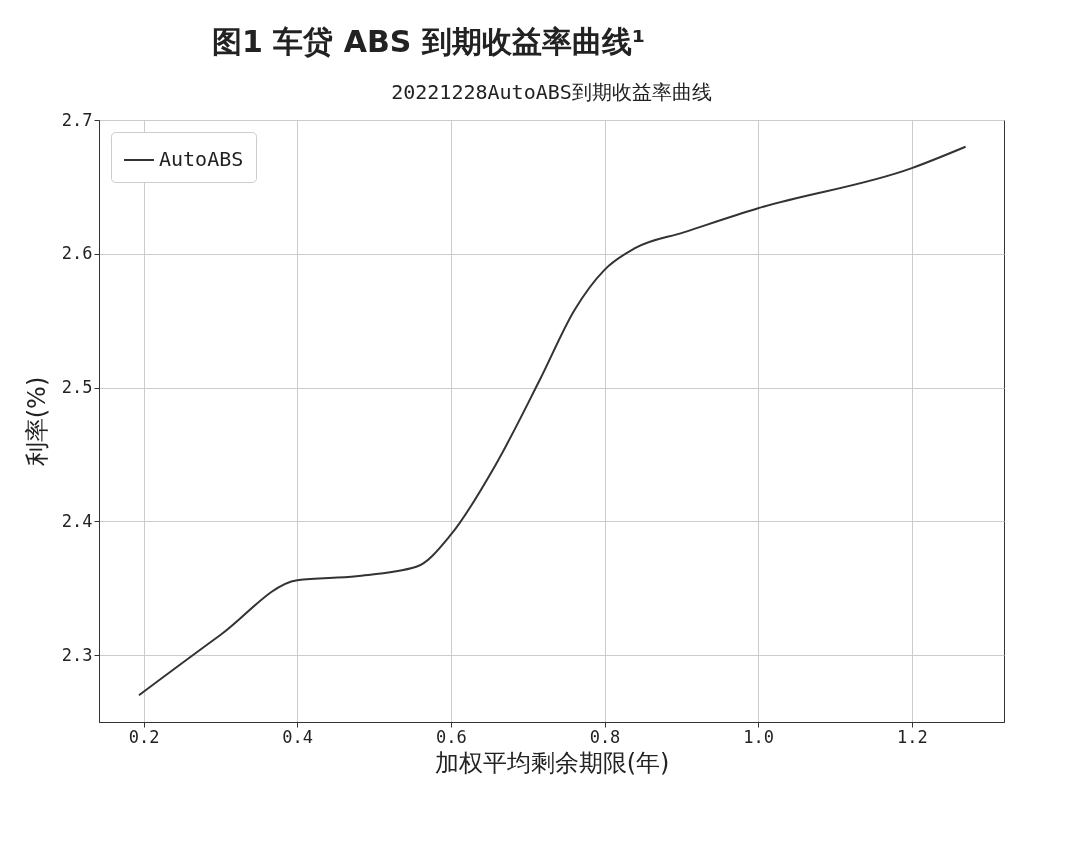  Describe the element at coordinates (201, 159) in the screenshot. I see `legend-label: AutoABS` at that location.